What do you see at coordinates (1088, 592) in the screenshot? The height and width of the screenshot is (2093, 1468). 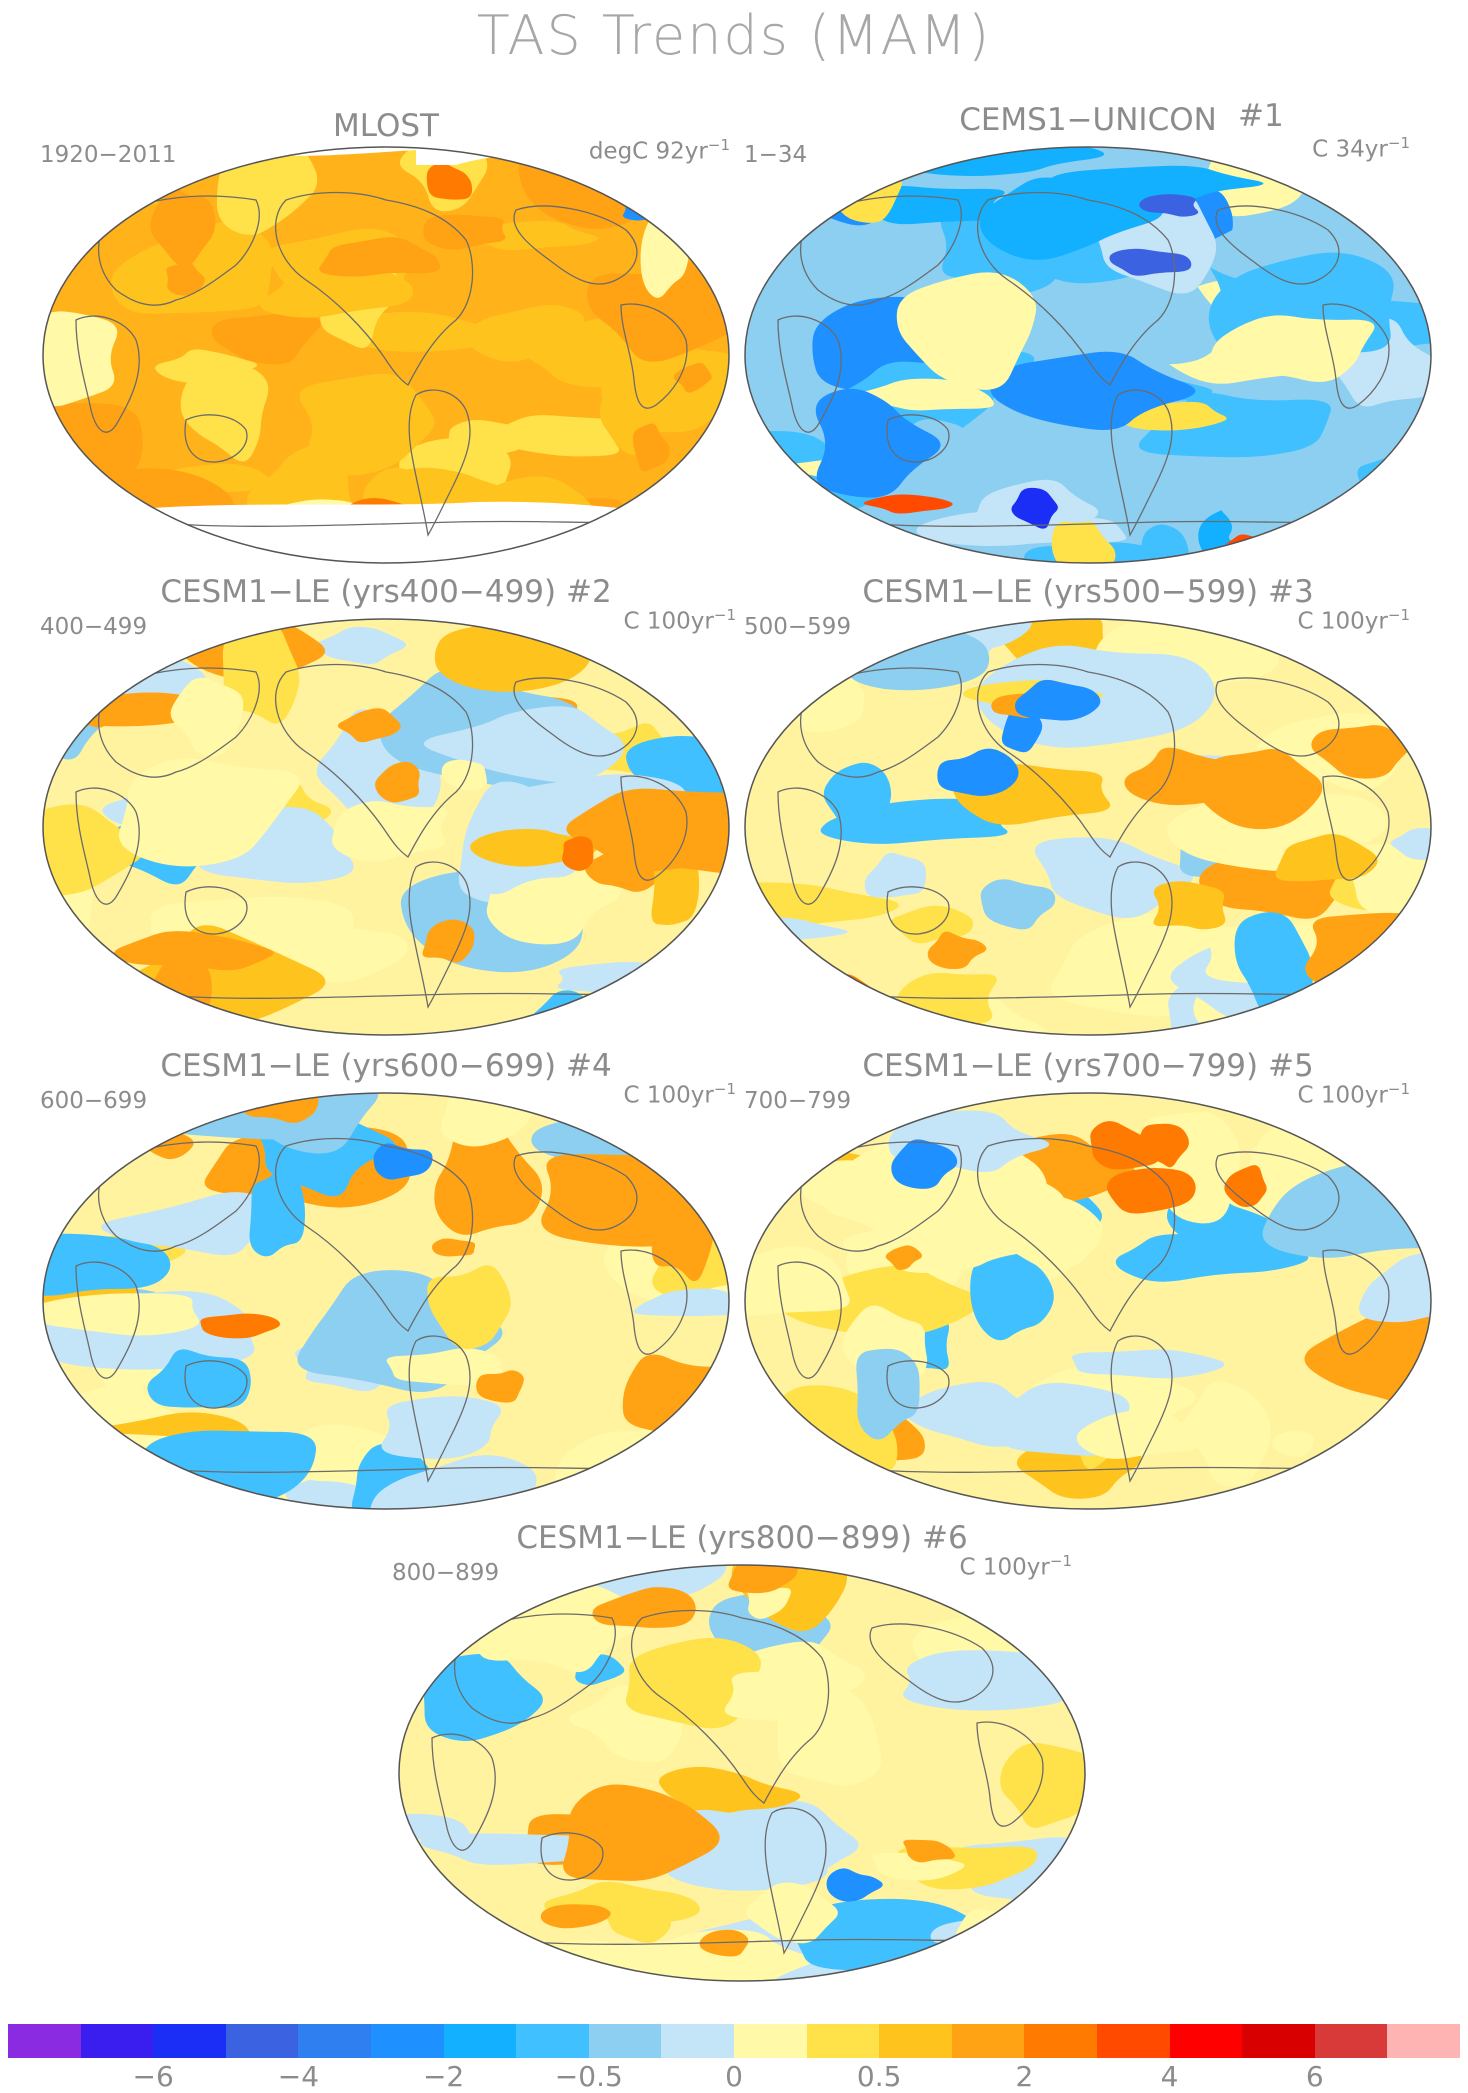 I see `panel-title: CESM1−LE (yrs500−599) #3` at bounding box center [1088, 592].